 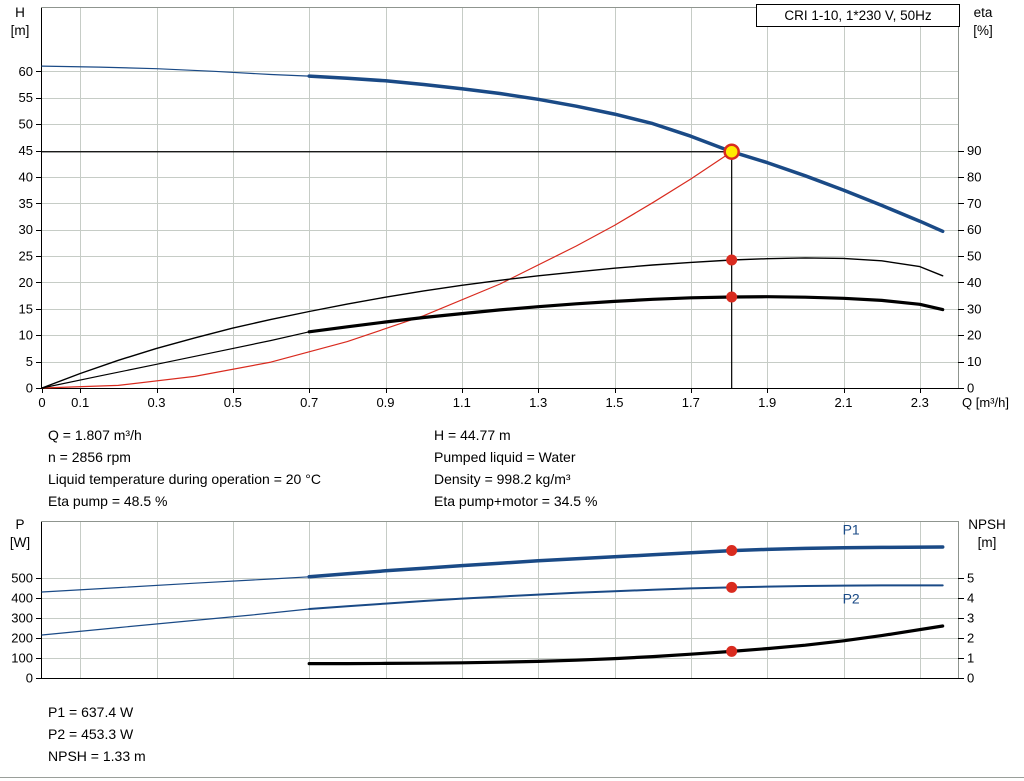 What do you see at coordinates (974, 176) in the screenshot?
I see `right-tick-label: 80` at bounding box center [974, 176].